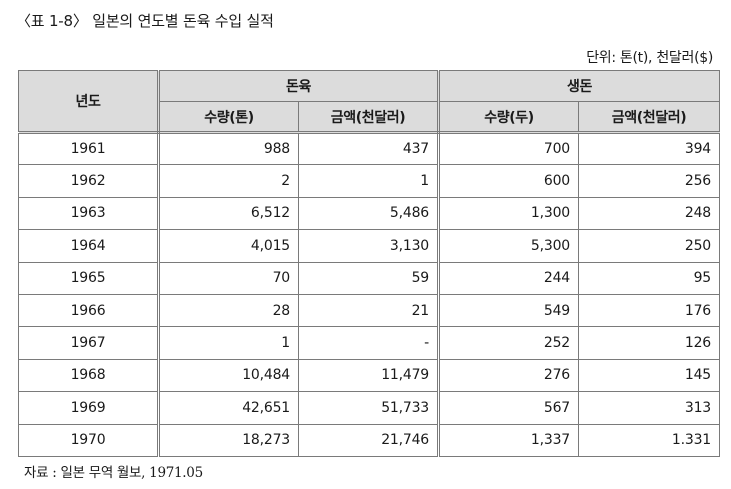 The image size is (731, 489). I want to click on year-header: 년도, so click(89, 102).